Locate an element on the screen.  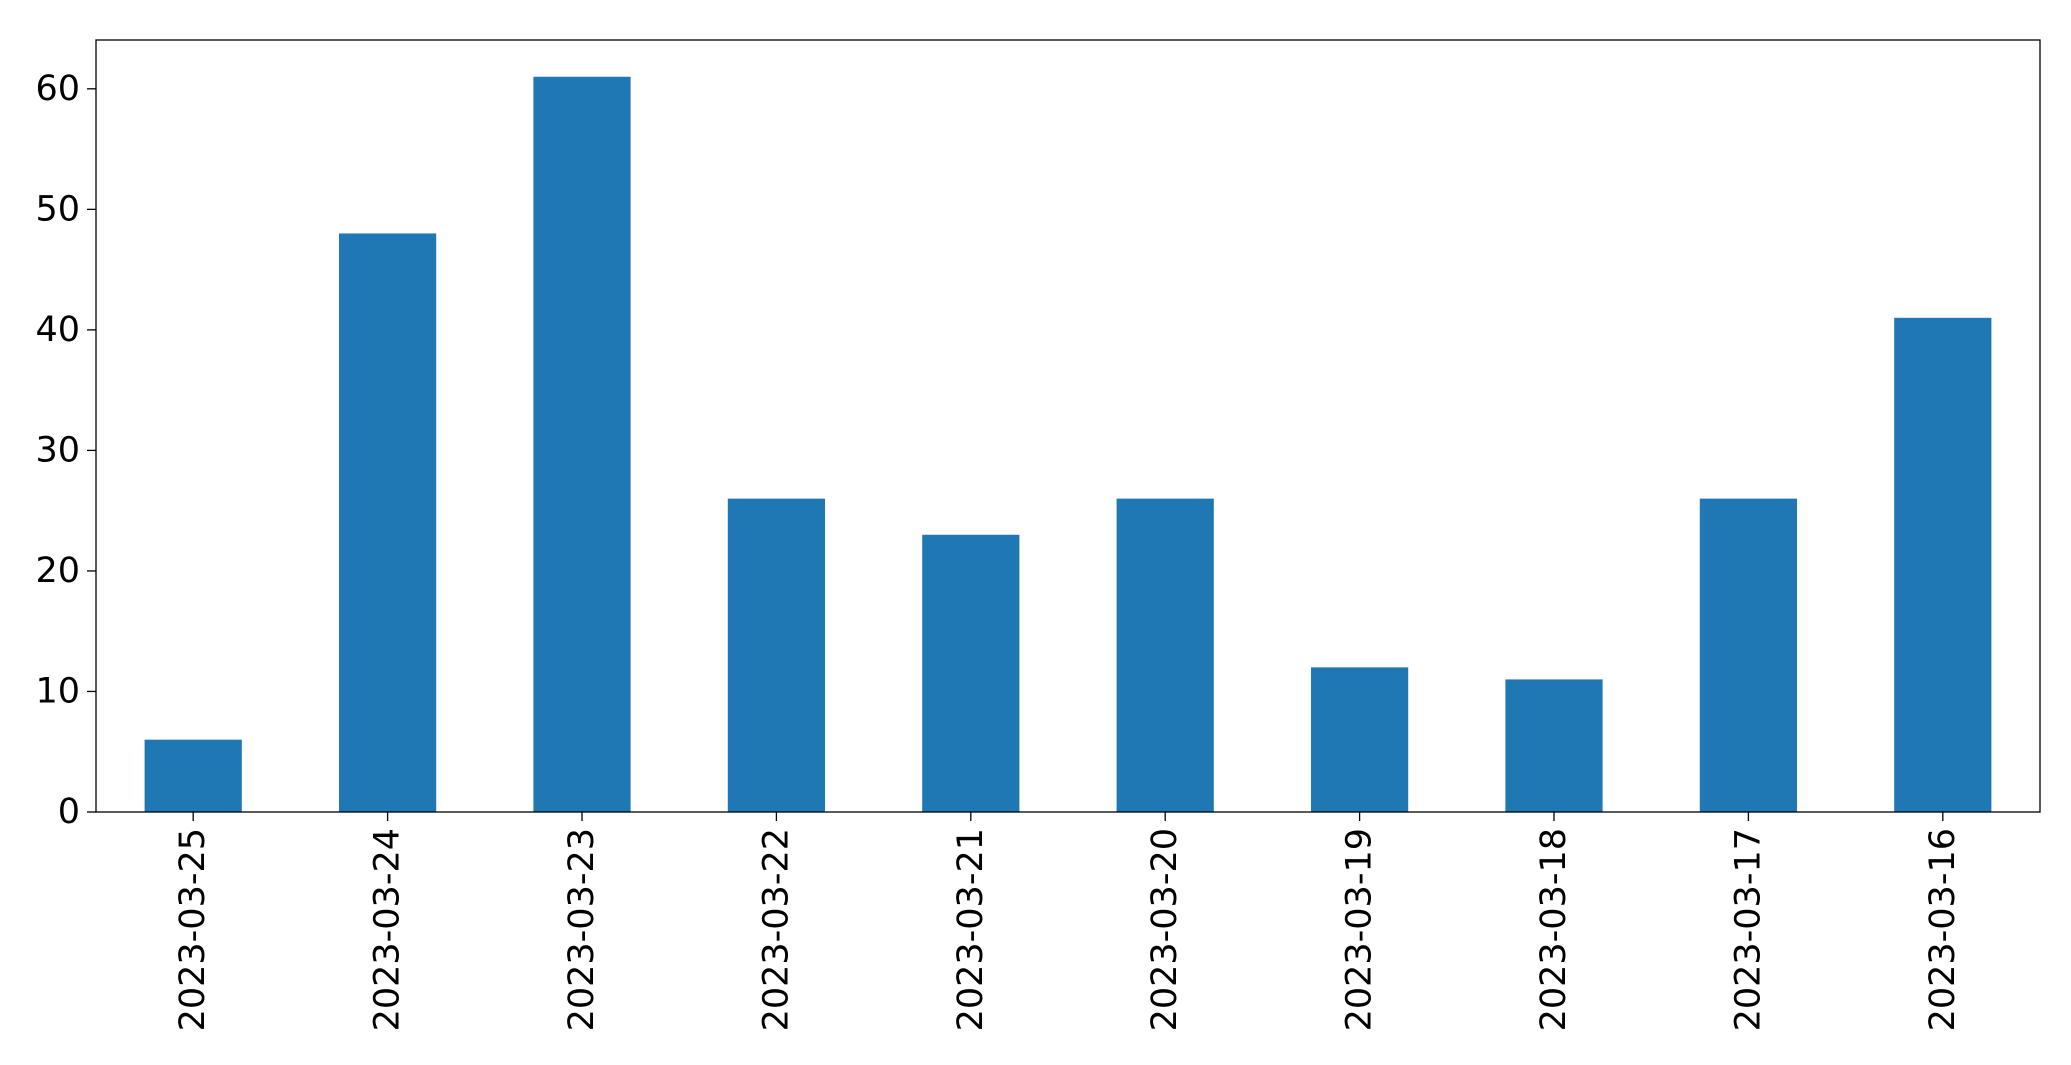
y-tick-label: 40 is located at coordinates (57, 330).